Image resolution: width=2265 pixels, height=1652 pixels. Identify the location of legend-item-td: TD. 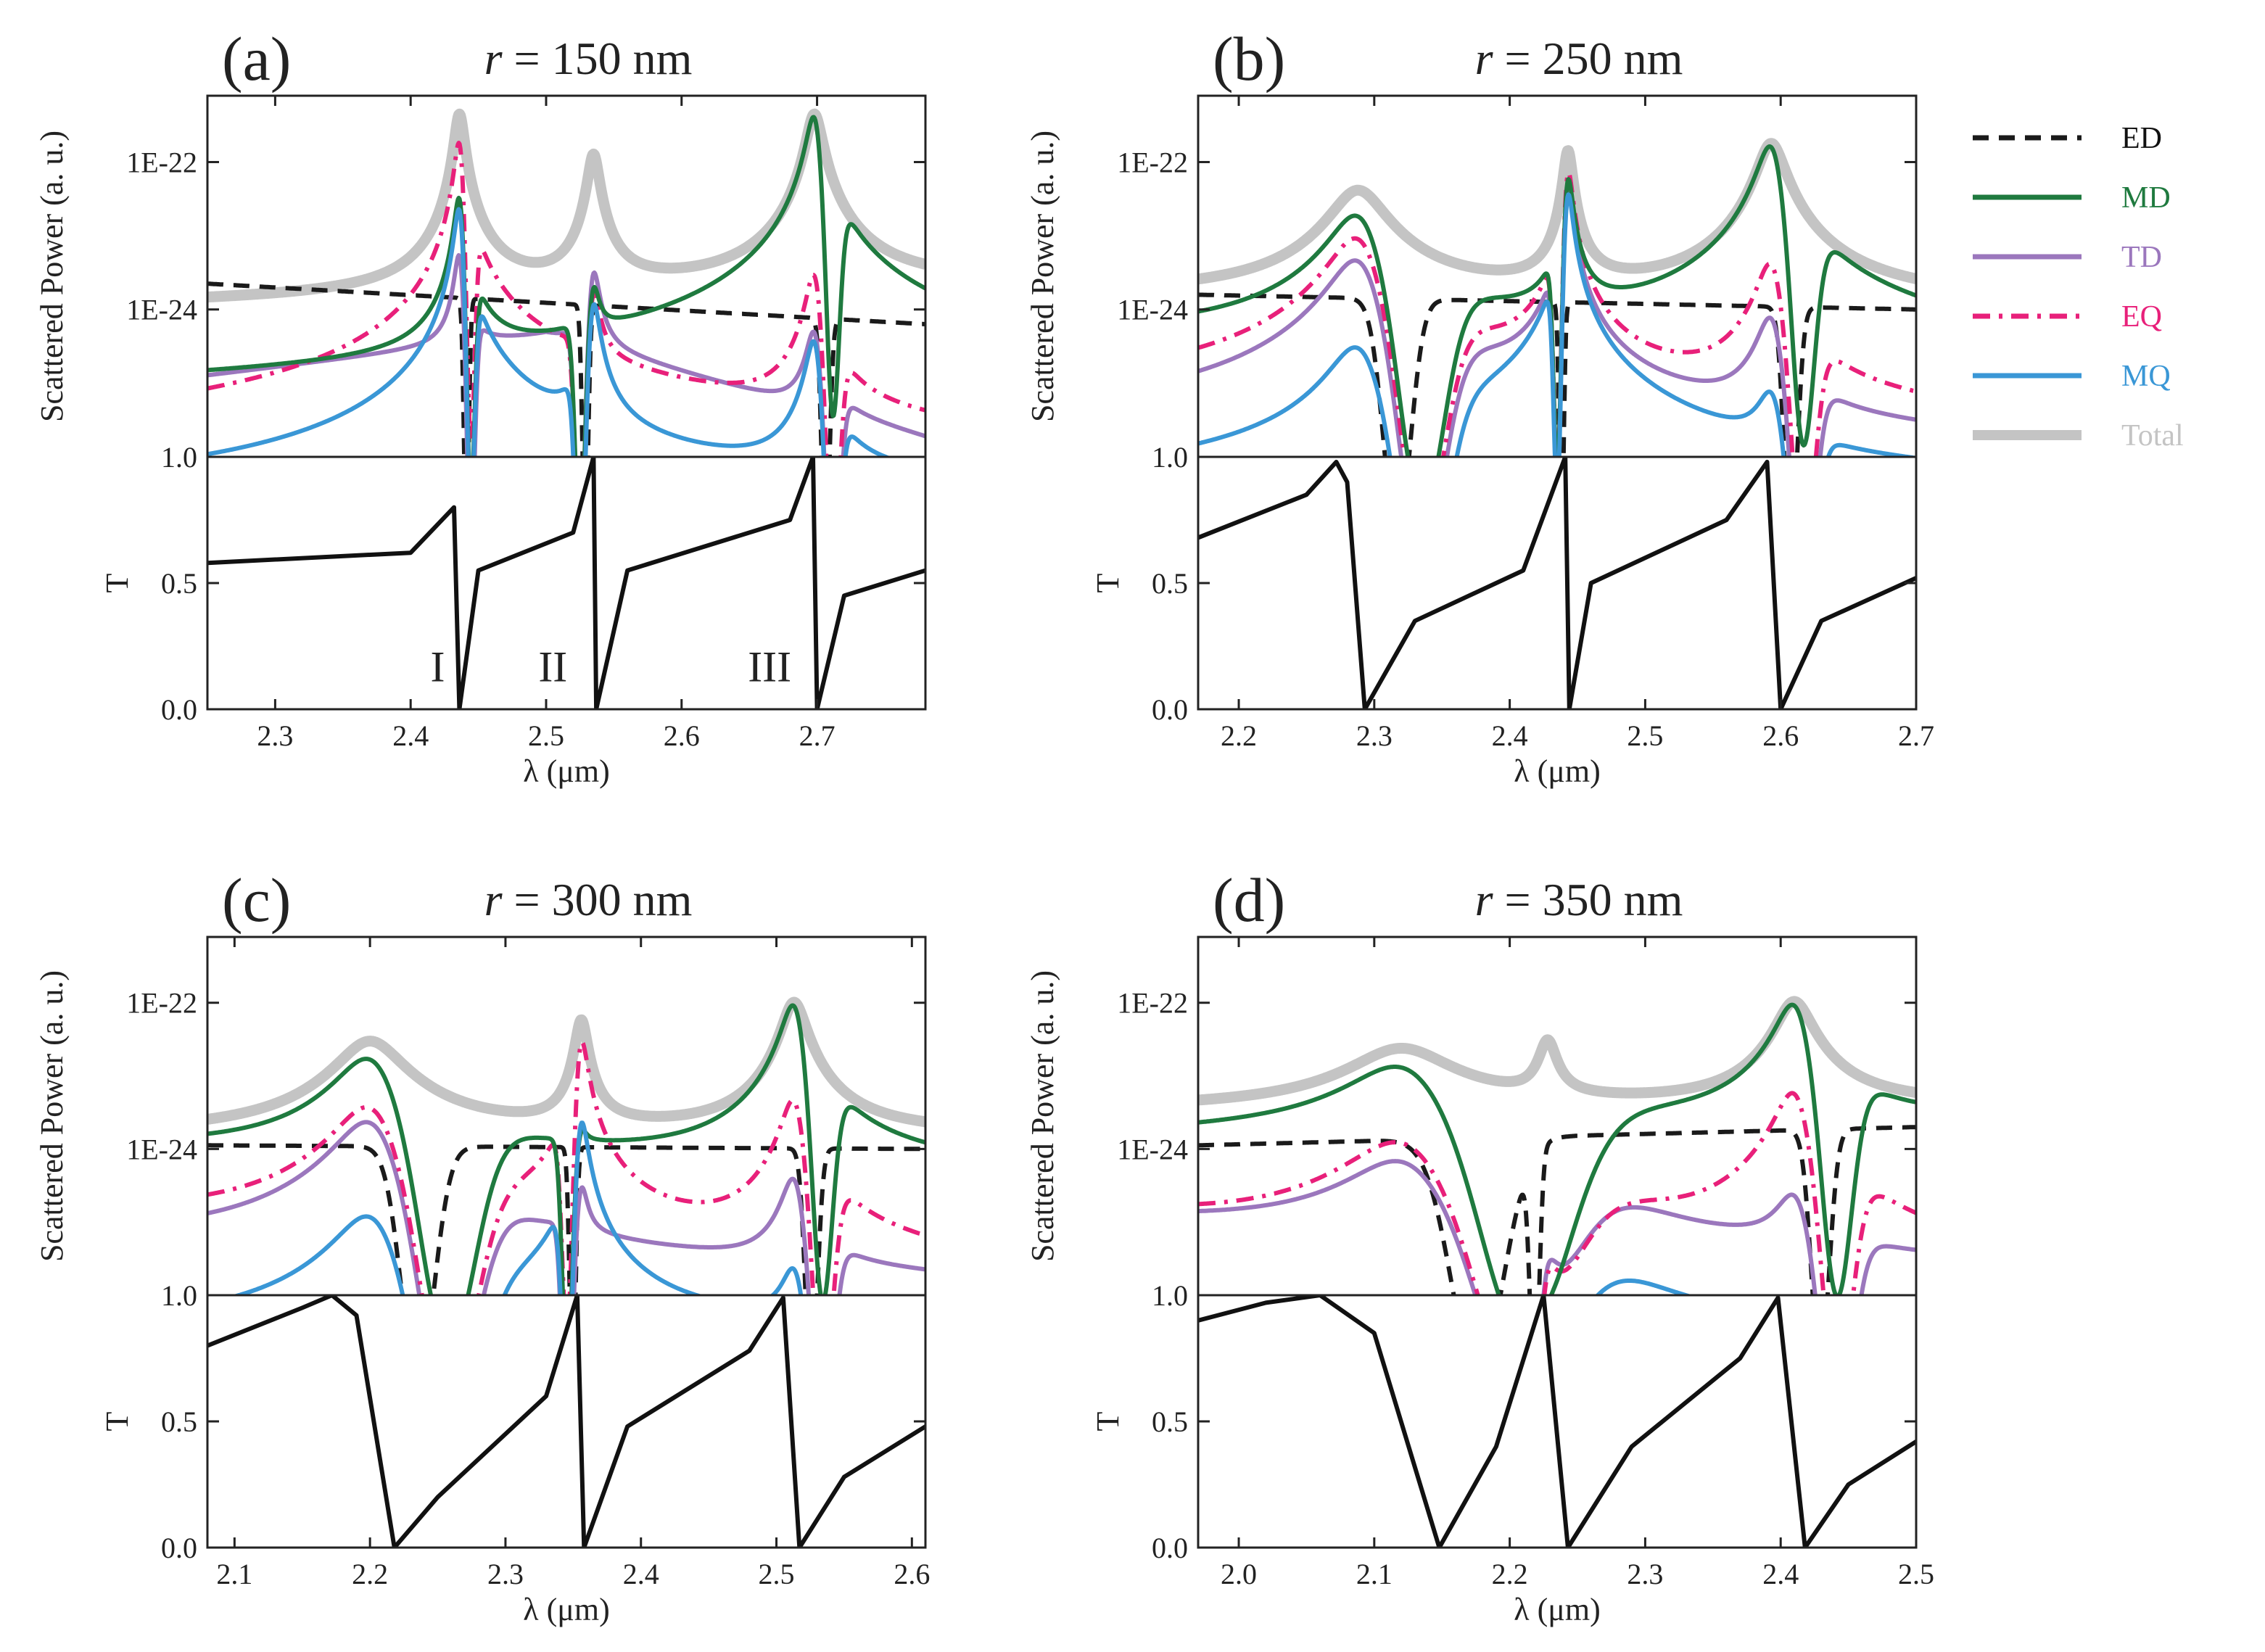
(2067, 257).